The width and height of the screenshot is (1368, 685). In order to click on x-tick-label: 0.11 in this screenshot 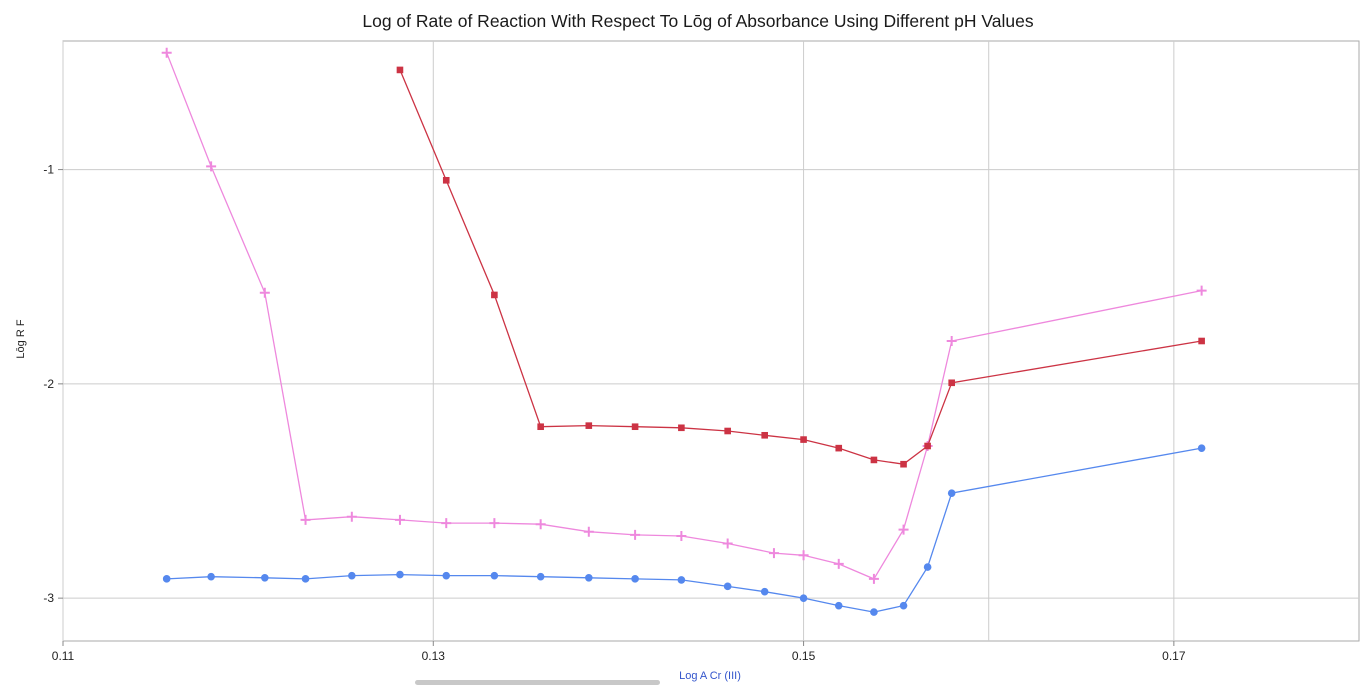, I will do `click(63, 656)`.